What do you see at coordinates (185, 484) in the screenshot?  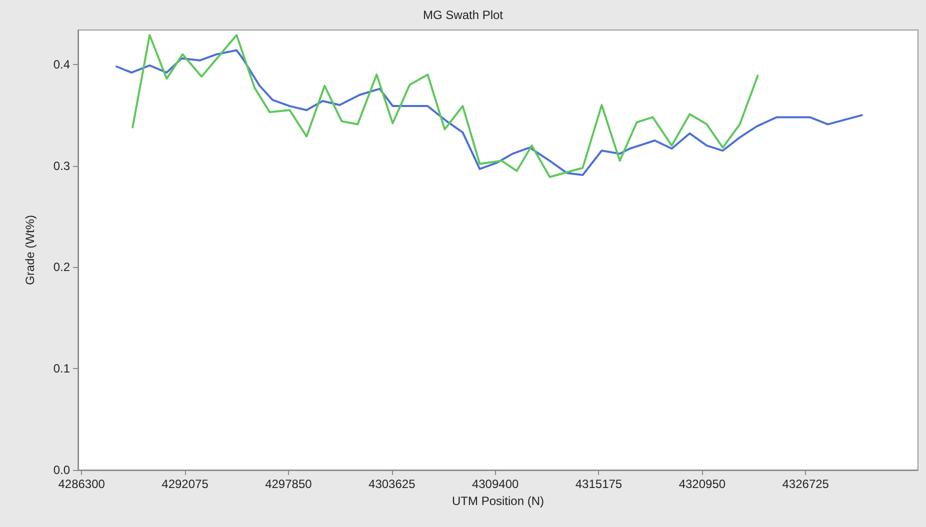 I see `x-tick-label: 4292075` at bounding box center [185, 484].